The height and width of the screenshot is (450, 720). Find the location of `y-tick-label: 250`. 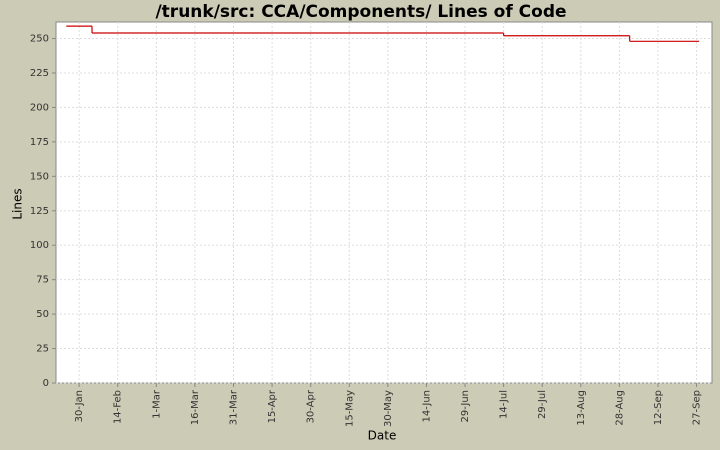

y-tick-label: 250 is located at coordinates (39, 39).